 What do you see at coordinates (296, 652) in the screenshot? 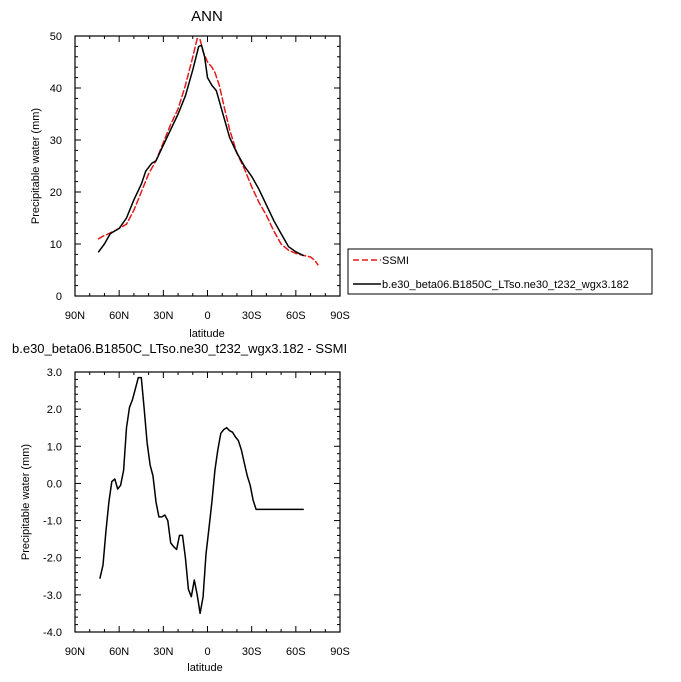
I see `bottom-xtick-label: 60S` at bounding box center [296, 652].